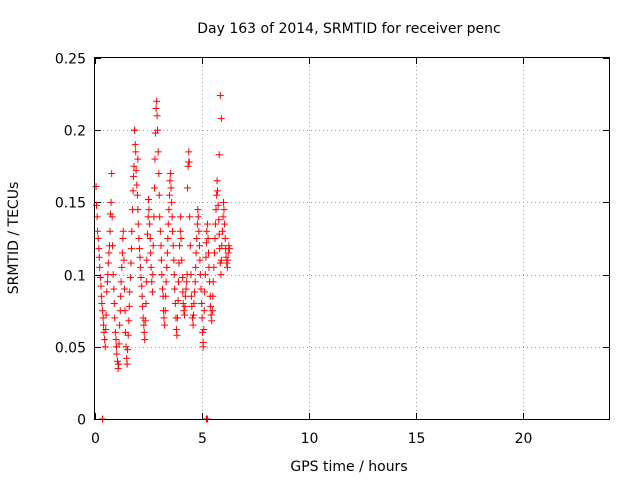 The width and height of the screenshot is (640, 480). Describe the element at coordinates (81, 421) in the screenshot. I see `y-tick-label: 0` at that location.